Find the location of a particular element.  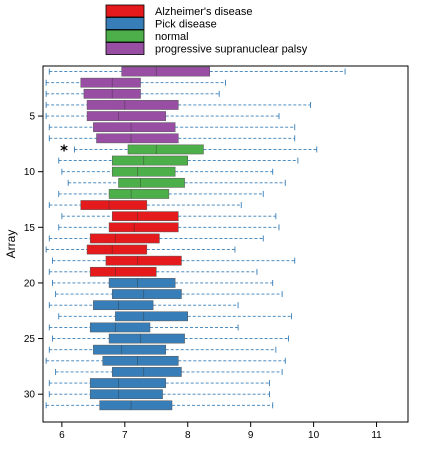

y-tick-label: 25 is located at coordinates (30, 339).